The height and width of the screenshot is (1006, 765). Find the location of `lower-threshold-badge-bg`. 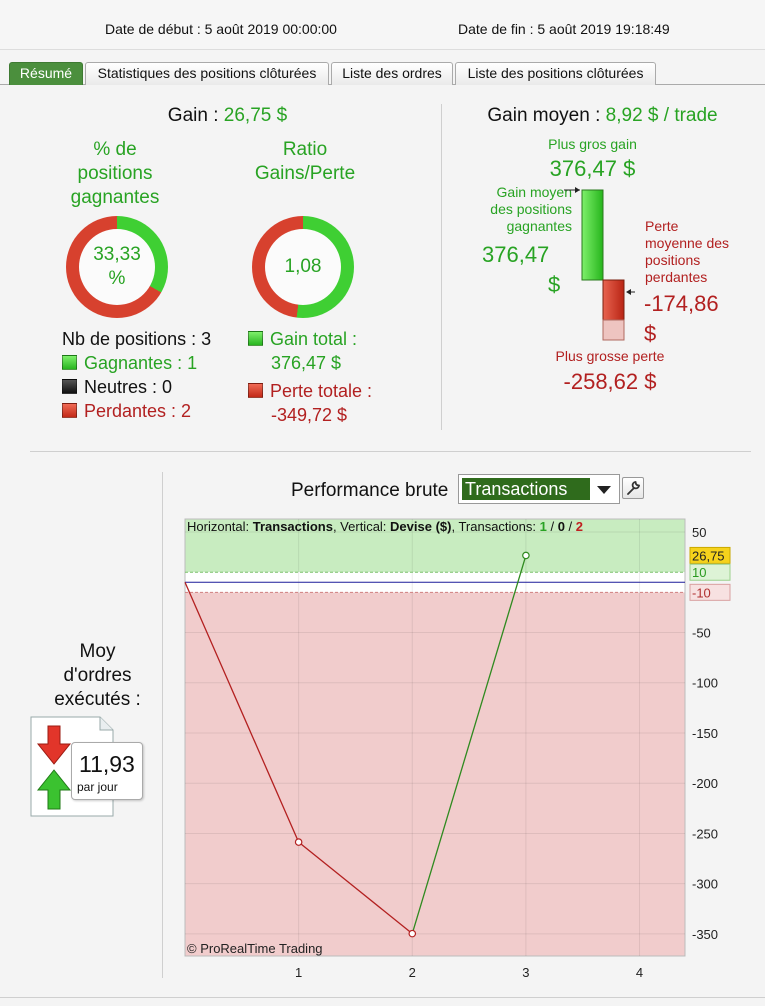

lower-threshold-badge-bg is located at coordinates (710, 592).